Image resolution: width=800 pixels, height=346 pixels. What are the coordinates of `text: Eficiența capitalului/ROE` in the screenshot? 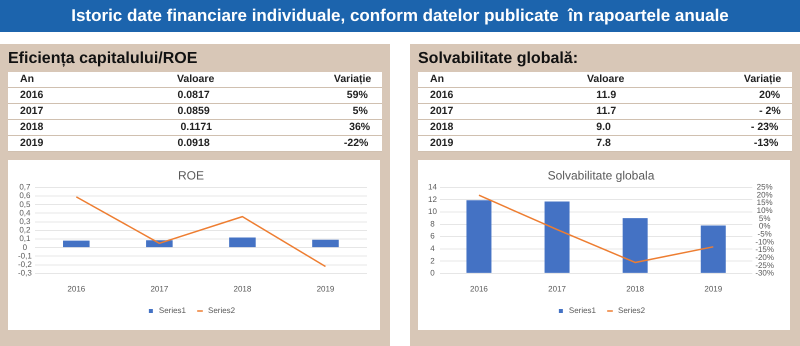 It's located at (103, 59).